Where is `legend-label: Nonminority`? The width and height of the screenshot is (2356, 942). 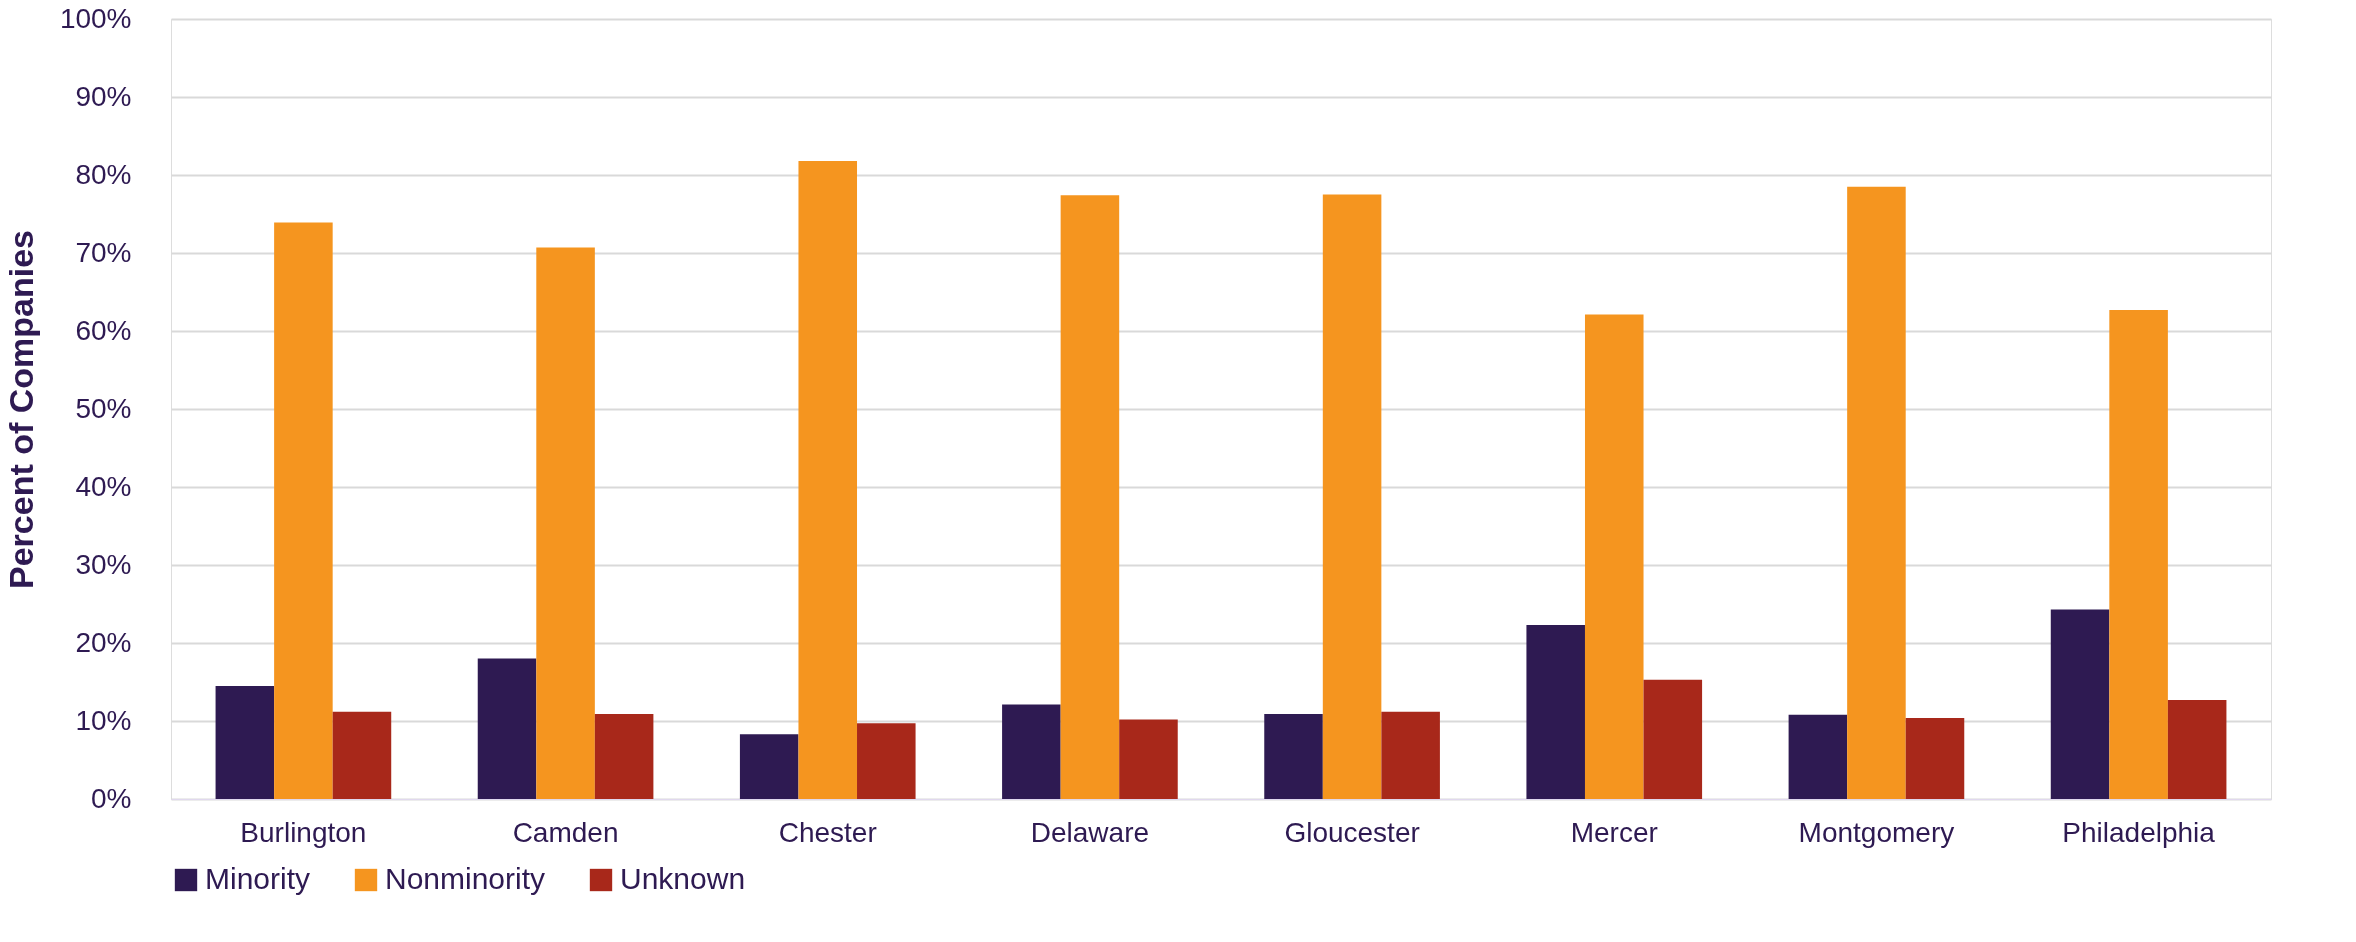
legend-label: Nonminority is located at coordinates (465, 878).